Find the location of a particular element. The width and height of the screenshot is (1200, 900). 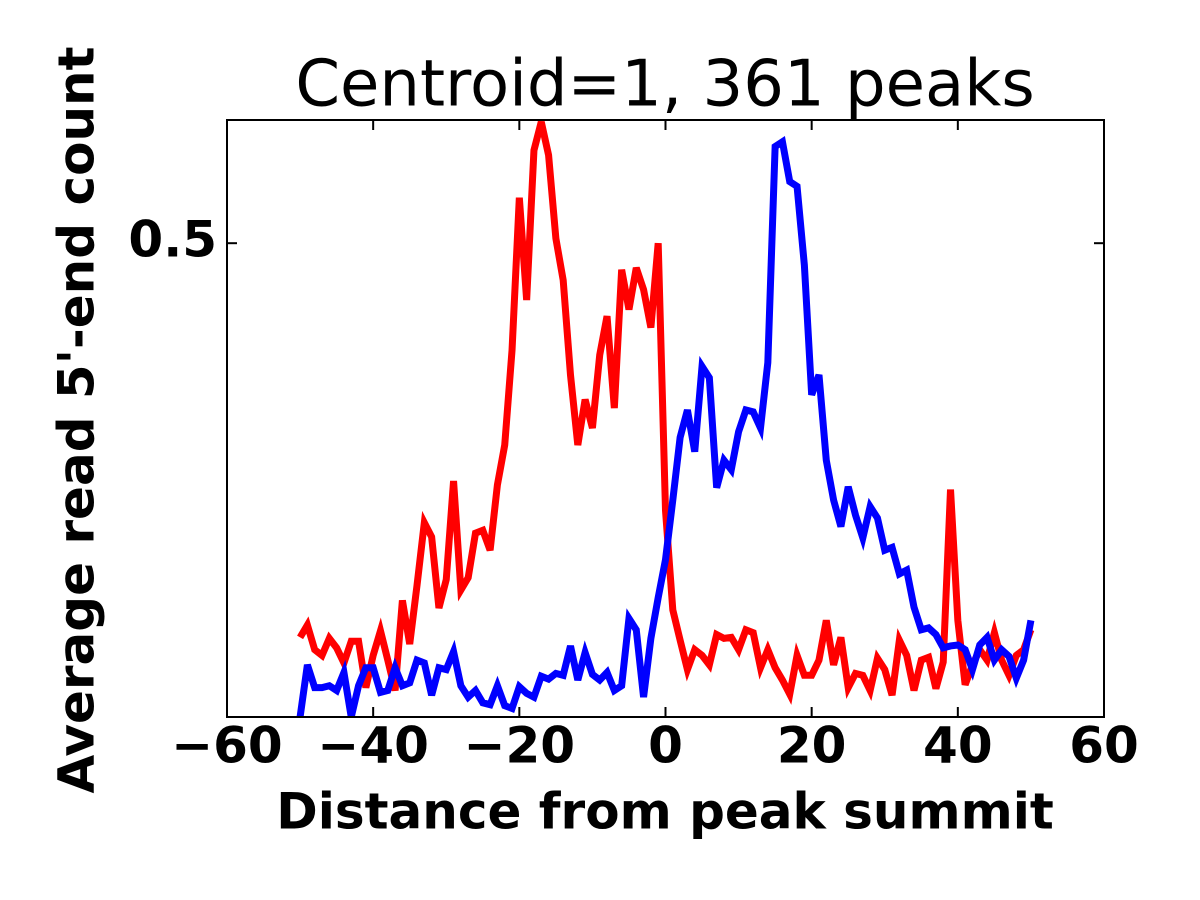

y-axis-label: Average read 5'-end count is located at coordinates (77, 419).